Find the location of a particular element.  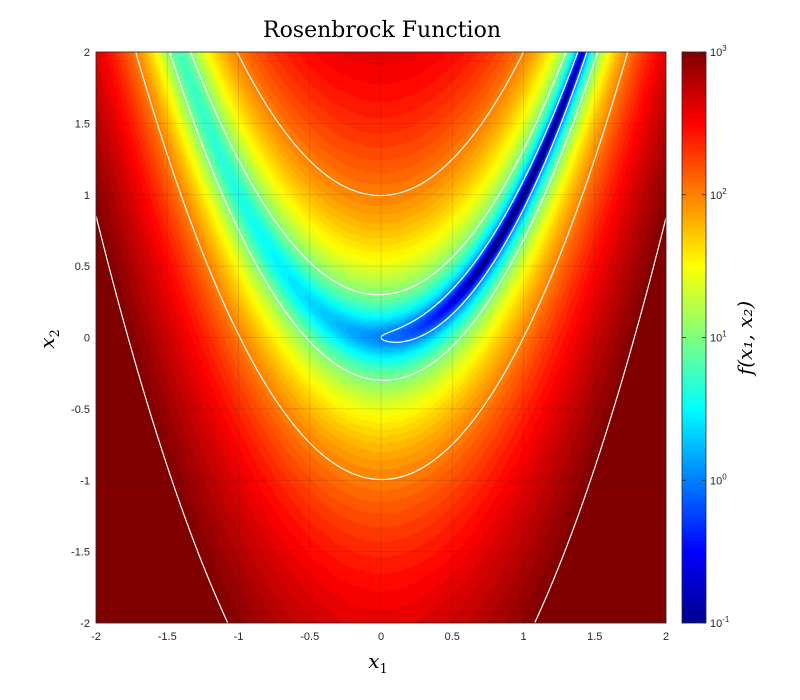

colorbar-label: f(x₁, x₂) is located at coordinates (745, 339).